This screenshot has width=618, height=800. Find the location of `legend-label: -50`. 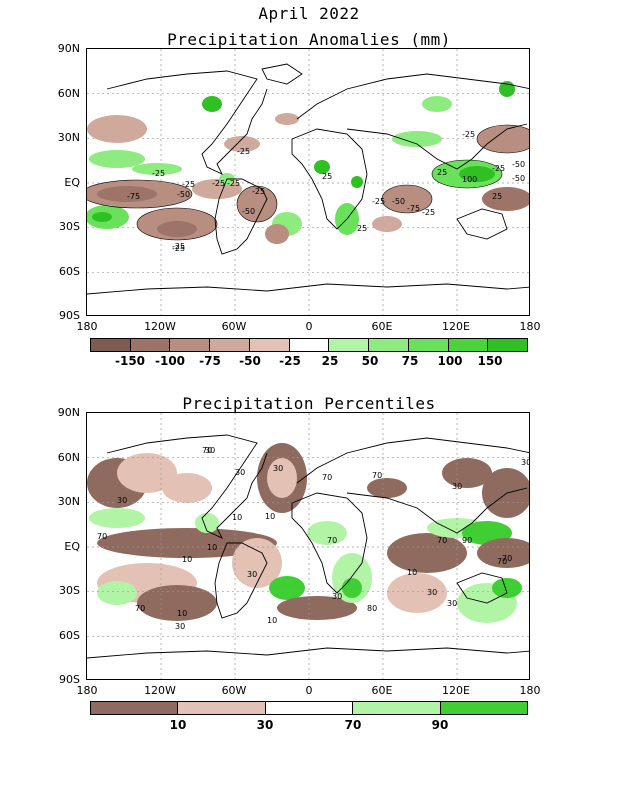

legend-label: -50 is located at coordinates (250, 361).